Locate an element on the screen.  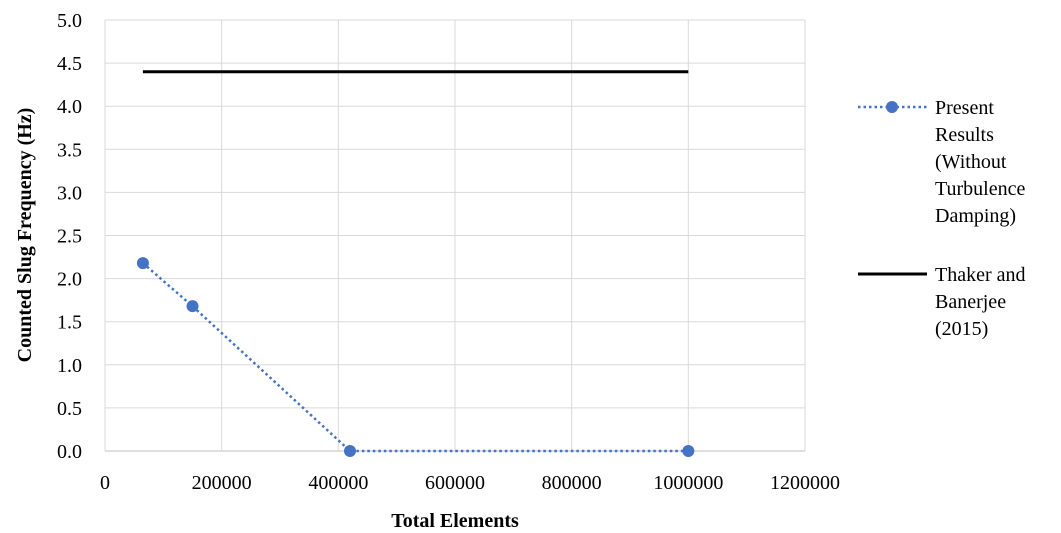
y-tick-label: 4.5 is located at coordinates (69, 64).